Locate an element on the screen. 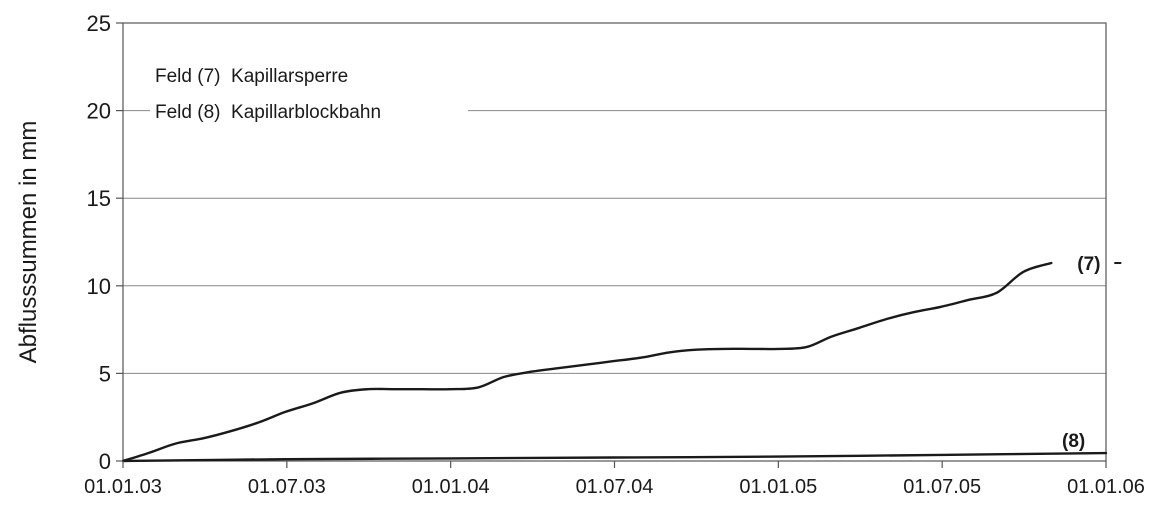 Image resolution: width=1161 pixels, height=509 pixels. y-tick-label: 20 is located at coordinates (99, 111).